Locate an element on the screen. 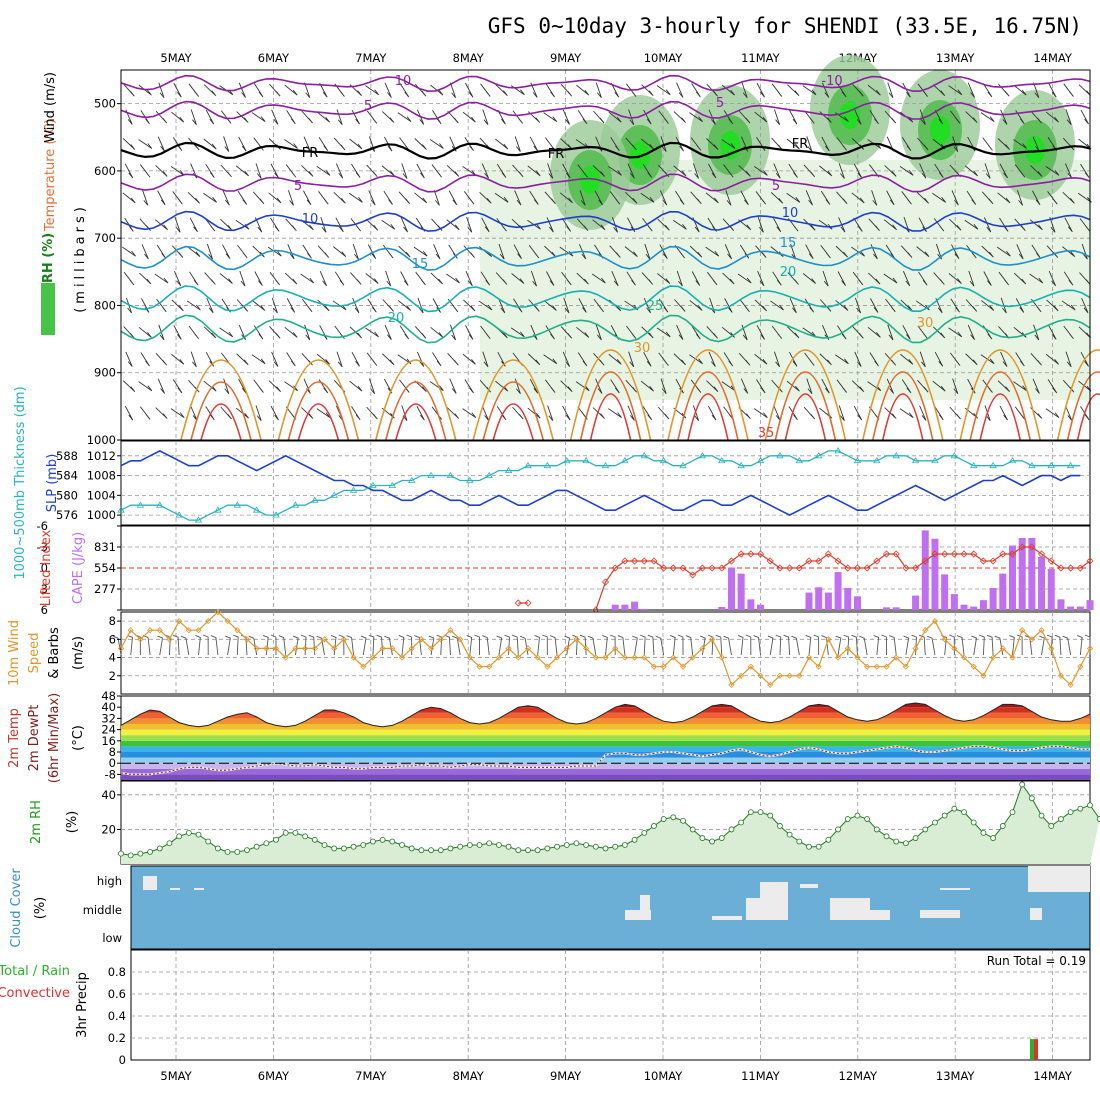 The height and width of the screenshot is (1100, 1100). temperature-contour is located at coordinates (605, 221).